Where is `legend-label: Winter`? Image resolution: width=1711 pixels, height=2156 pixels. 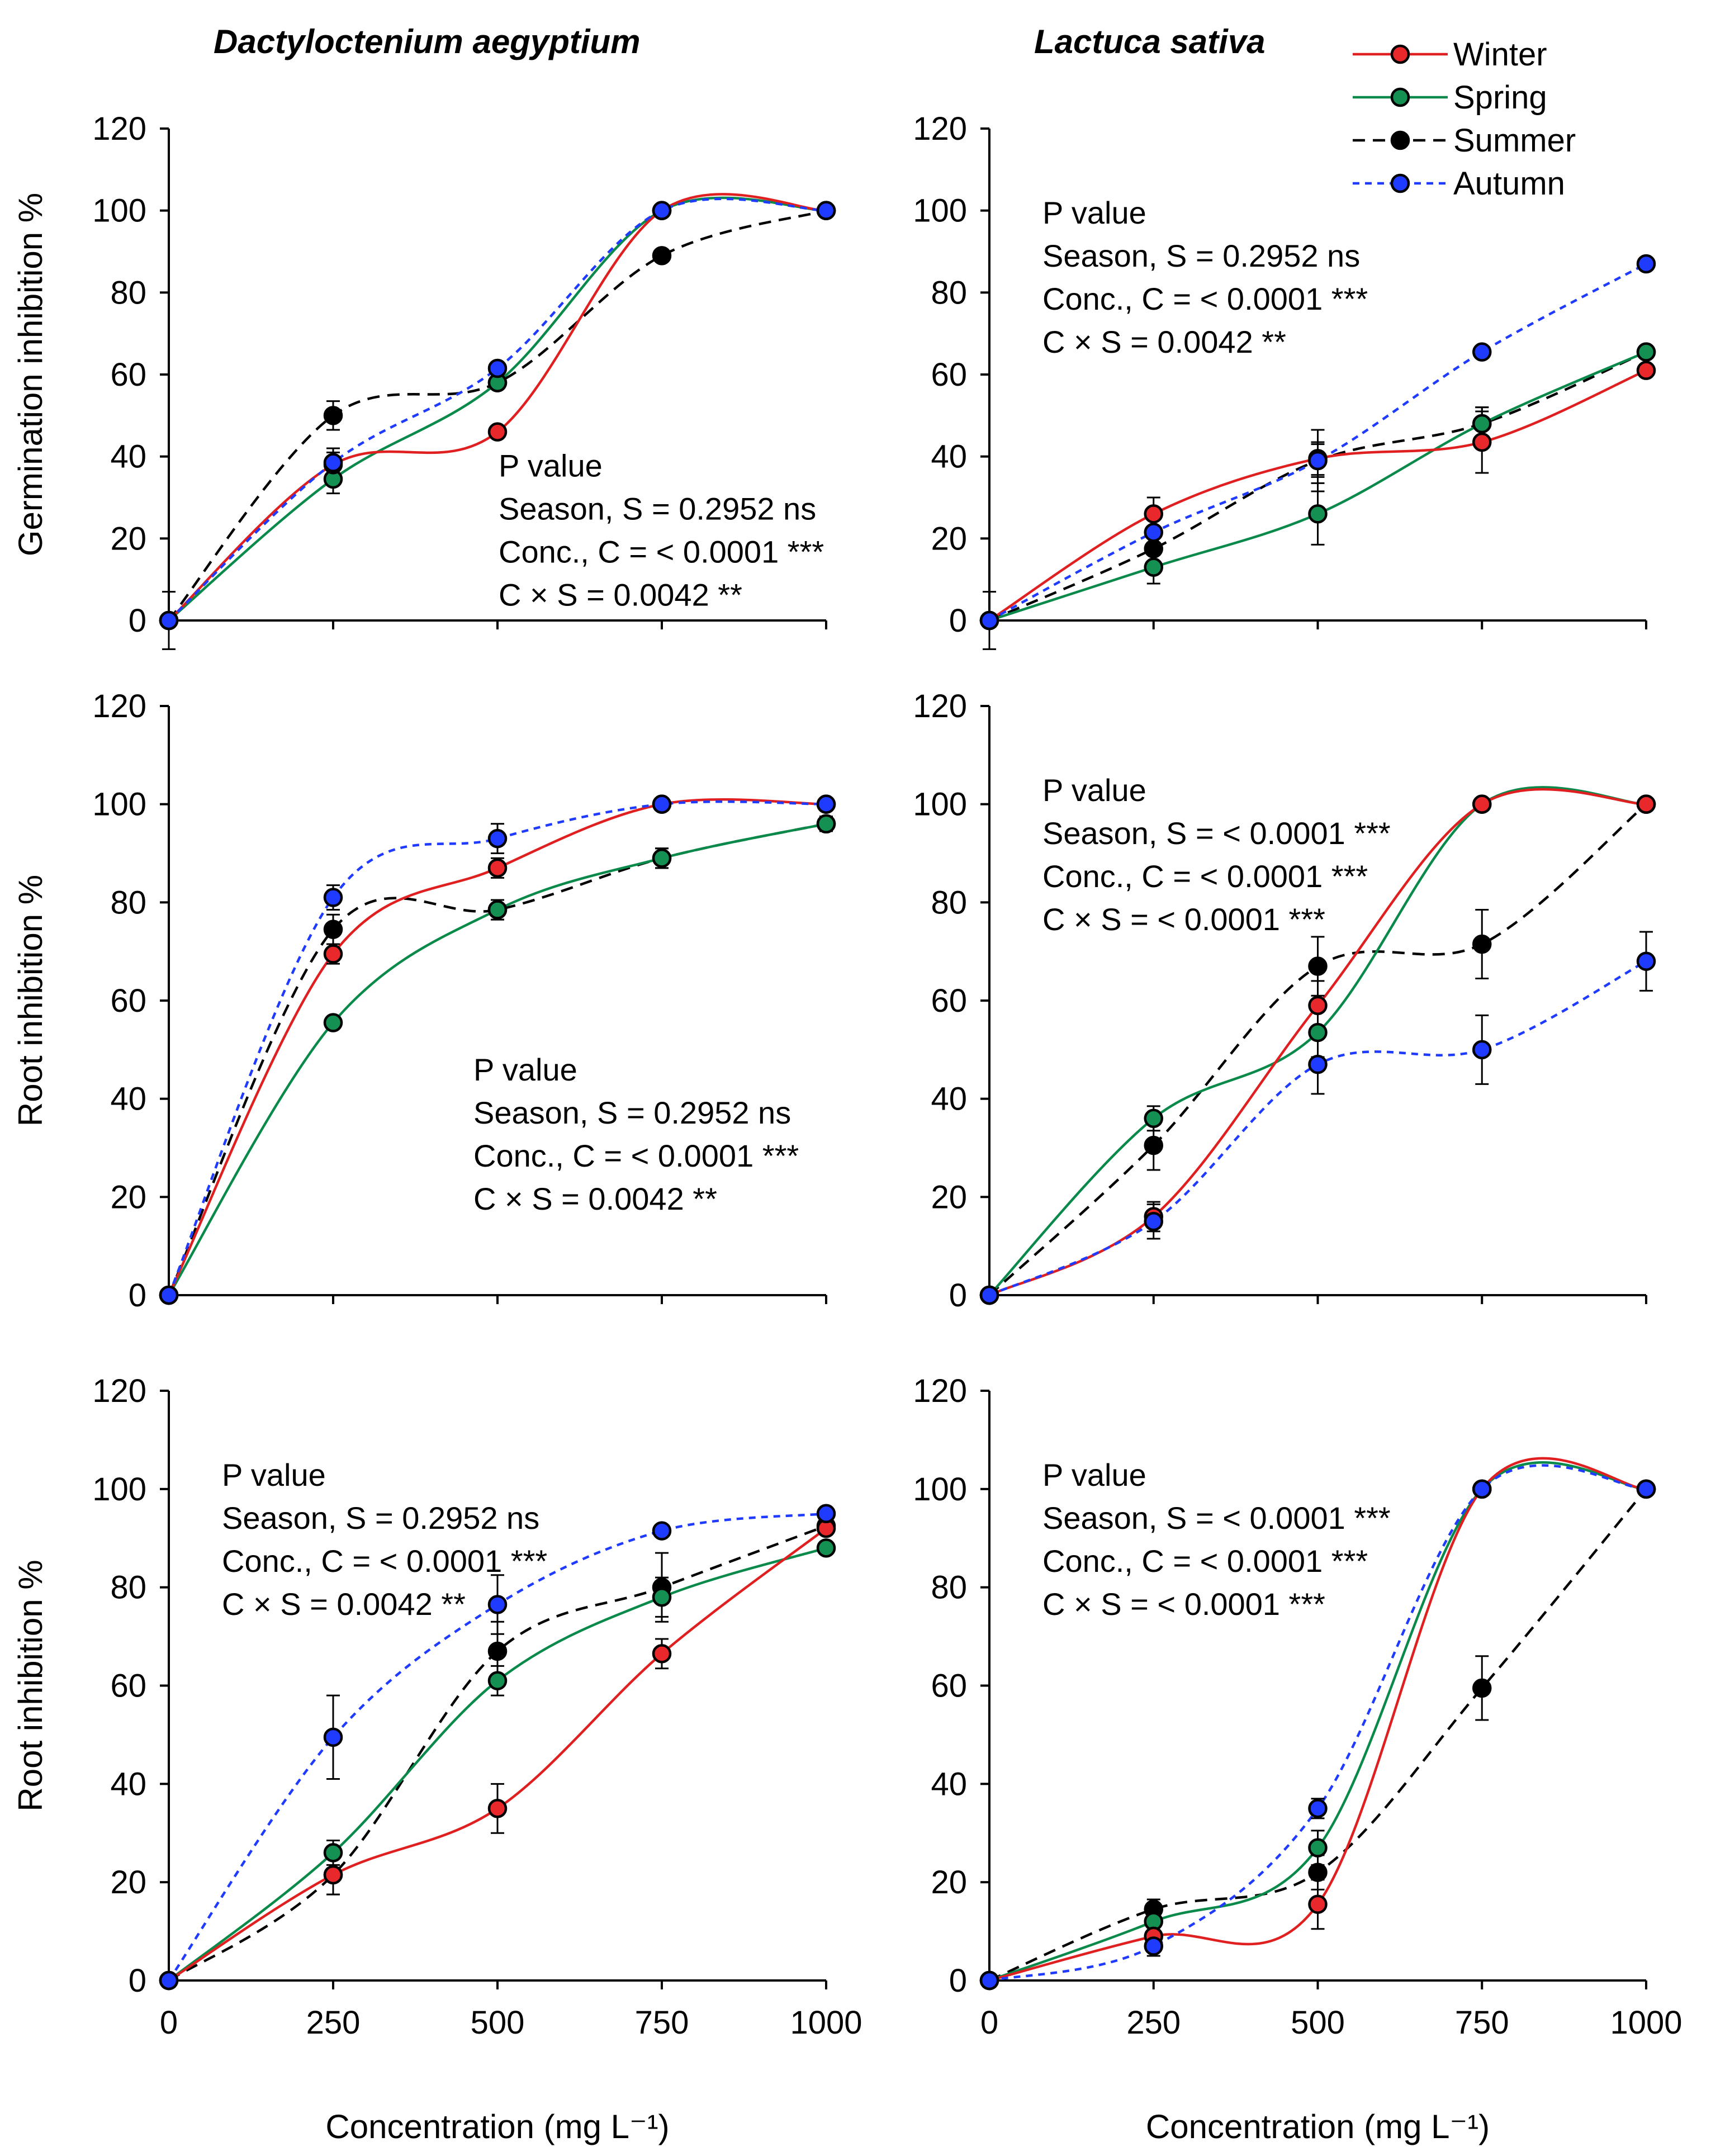
legend-label: Winter is located at coordinates (1500, 54).